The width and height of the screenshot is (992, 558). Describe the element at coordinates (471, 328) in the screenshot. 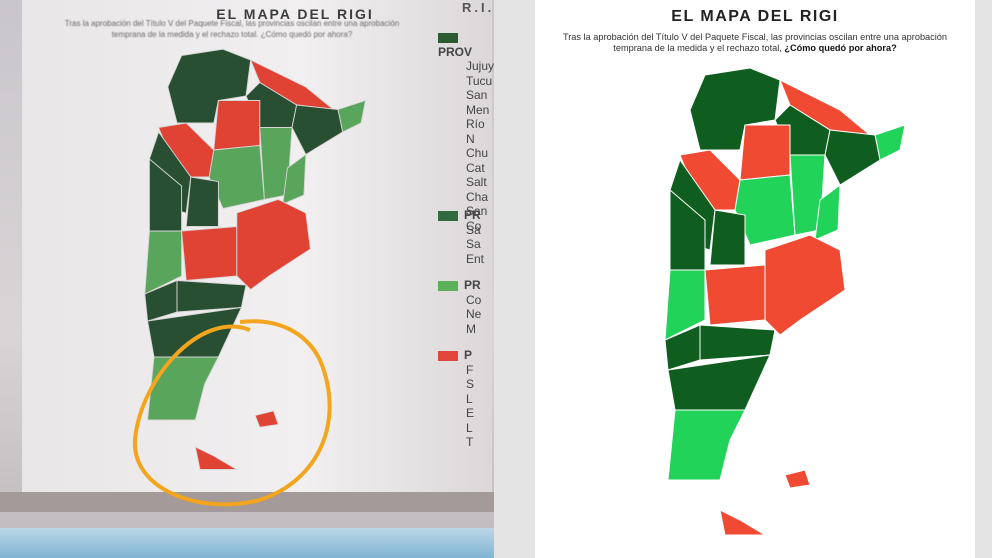

I see `legend-item: M` at that location.